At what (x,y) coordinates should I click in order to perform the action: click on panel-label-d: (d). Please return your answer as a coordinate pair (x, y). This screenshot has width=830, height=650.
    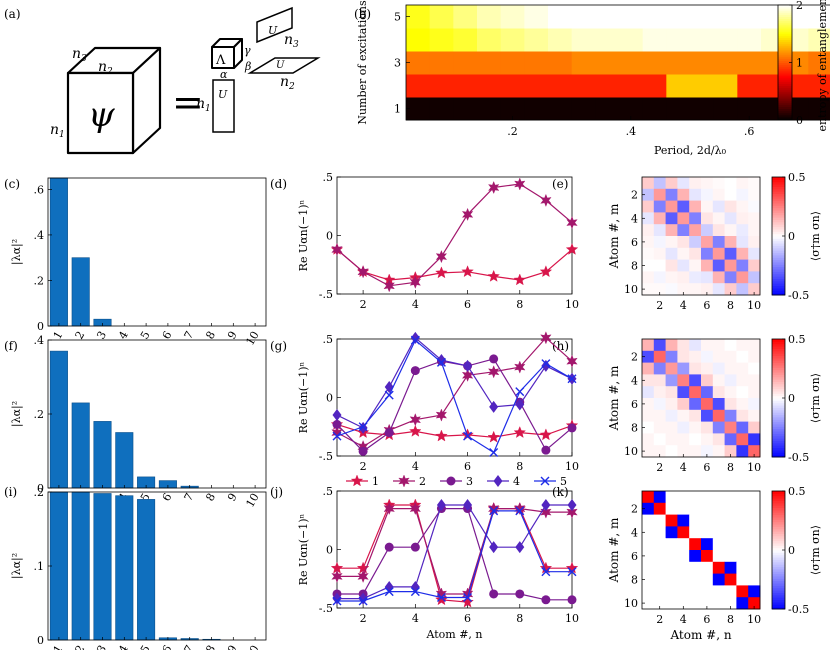
    Looking at the image, I should click on (278, 184).